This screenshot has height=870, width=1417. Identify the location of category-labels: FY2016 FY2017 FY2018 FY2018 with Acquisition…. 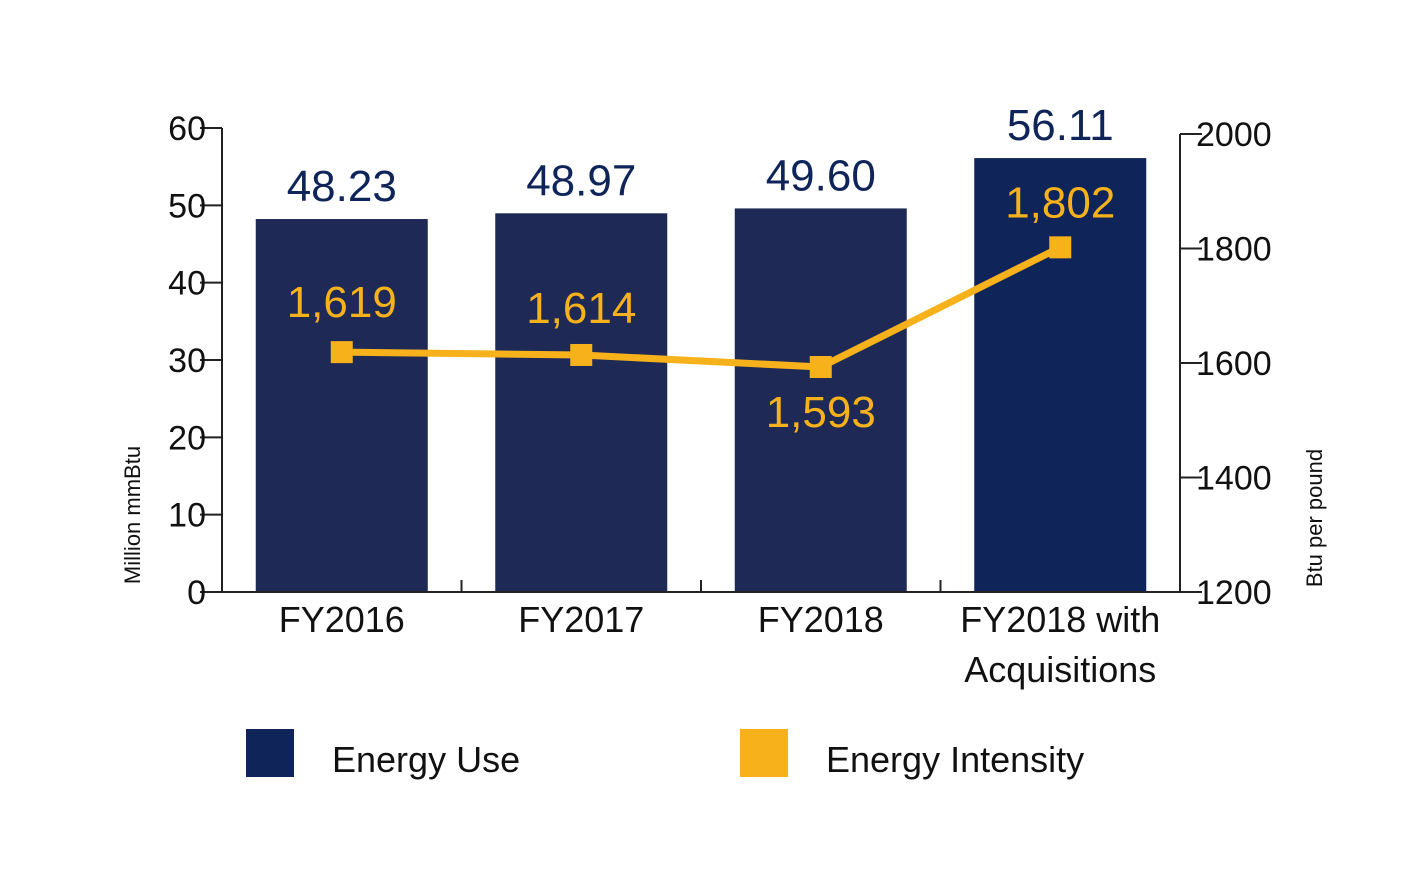
(720, 644).